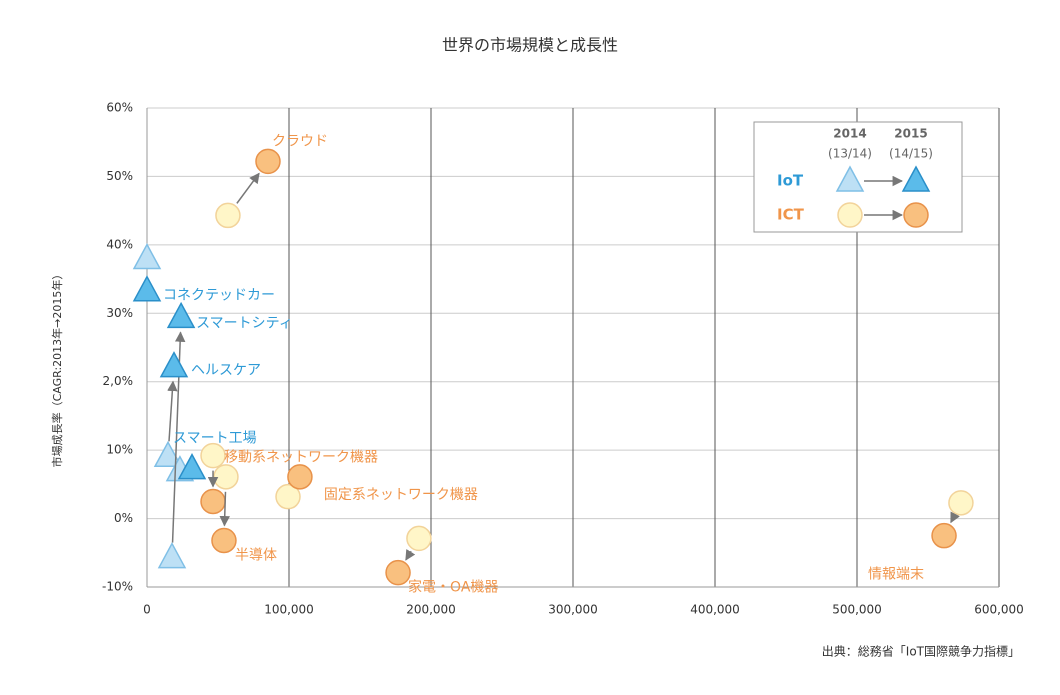 The image size is (1060, 695). What do you see at coordinates (850, 154) in the screenshot?
I see `legend-period: (13/14)` at bounding box center [850, 154].